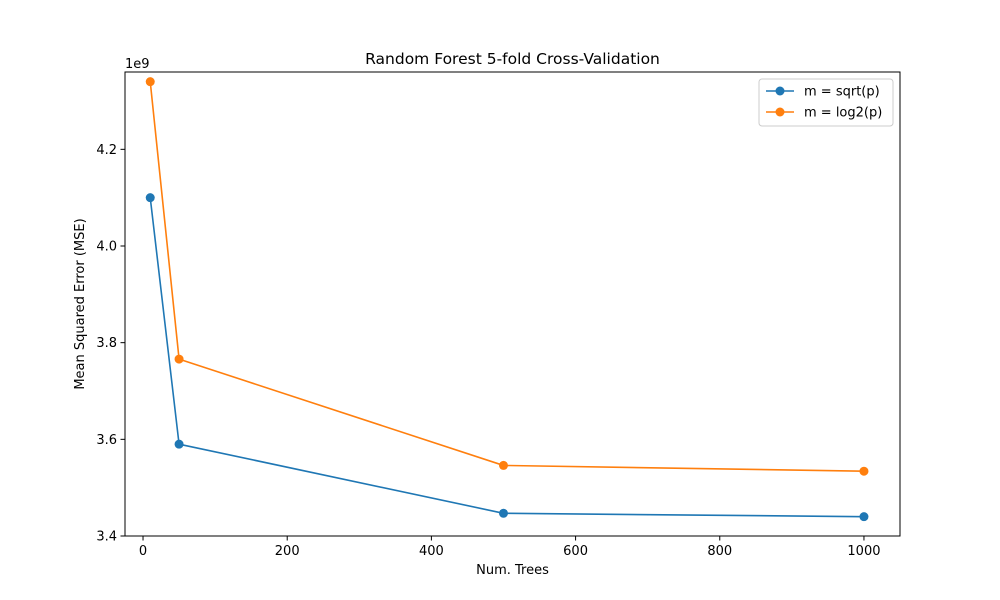 Image resolution: width=1000 pixels, height=600 pixels. I want to click on x-axis-label: Num. Trees, so click(512, 570).